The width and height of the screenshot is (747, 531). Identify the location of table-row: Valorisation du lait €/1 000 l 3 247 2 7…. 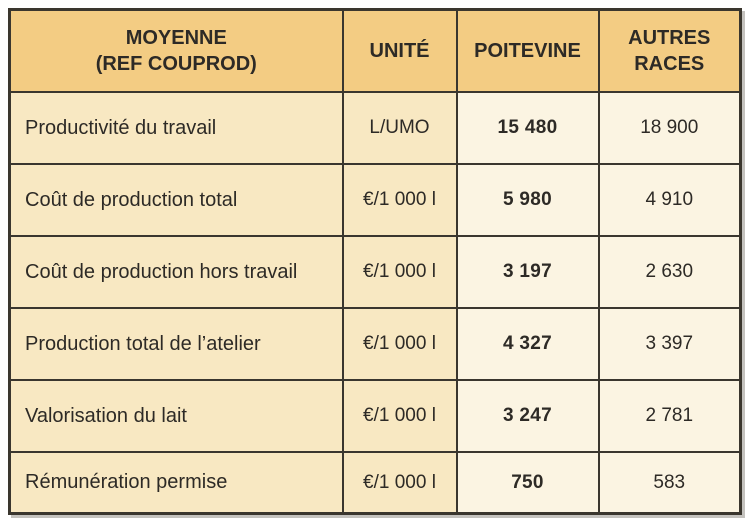
(375, 416).